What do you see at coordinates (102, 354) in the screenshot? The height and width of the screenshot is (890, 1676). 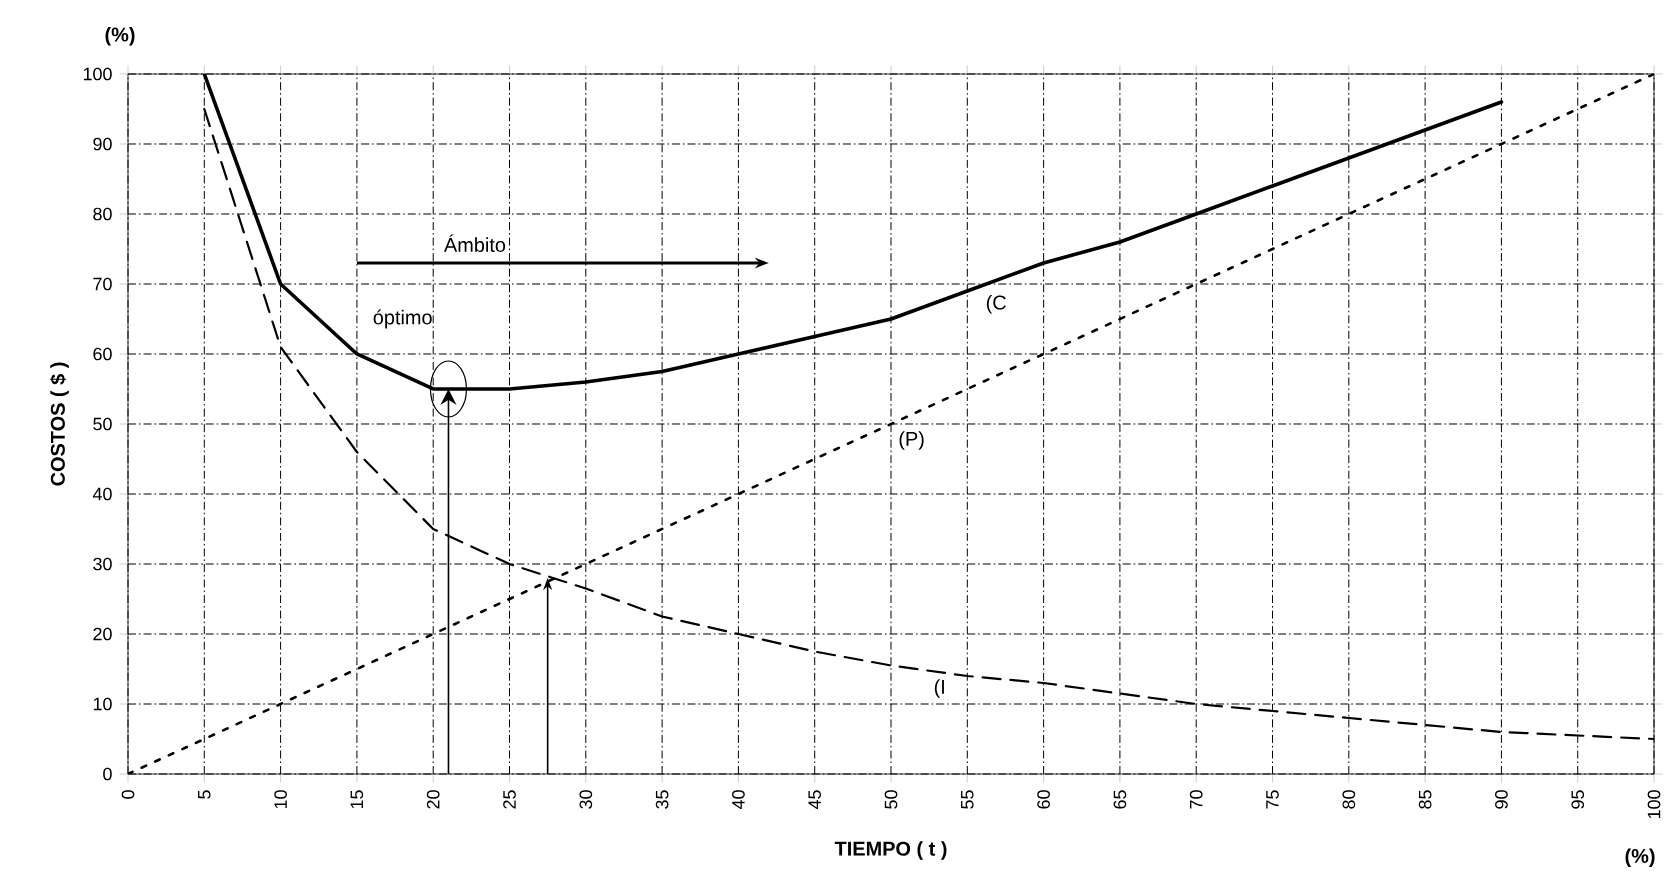 I see `y-tick-label: 60` at bounding box center [102, 354].